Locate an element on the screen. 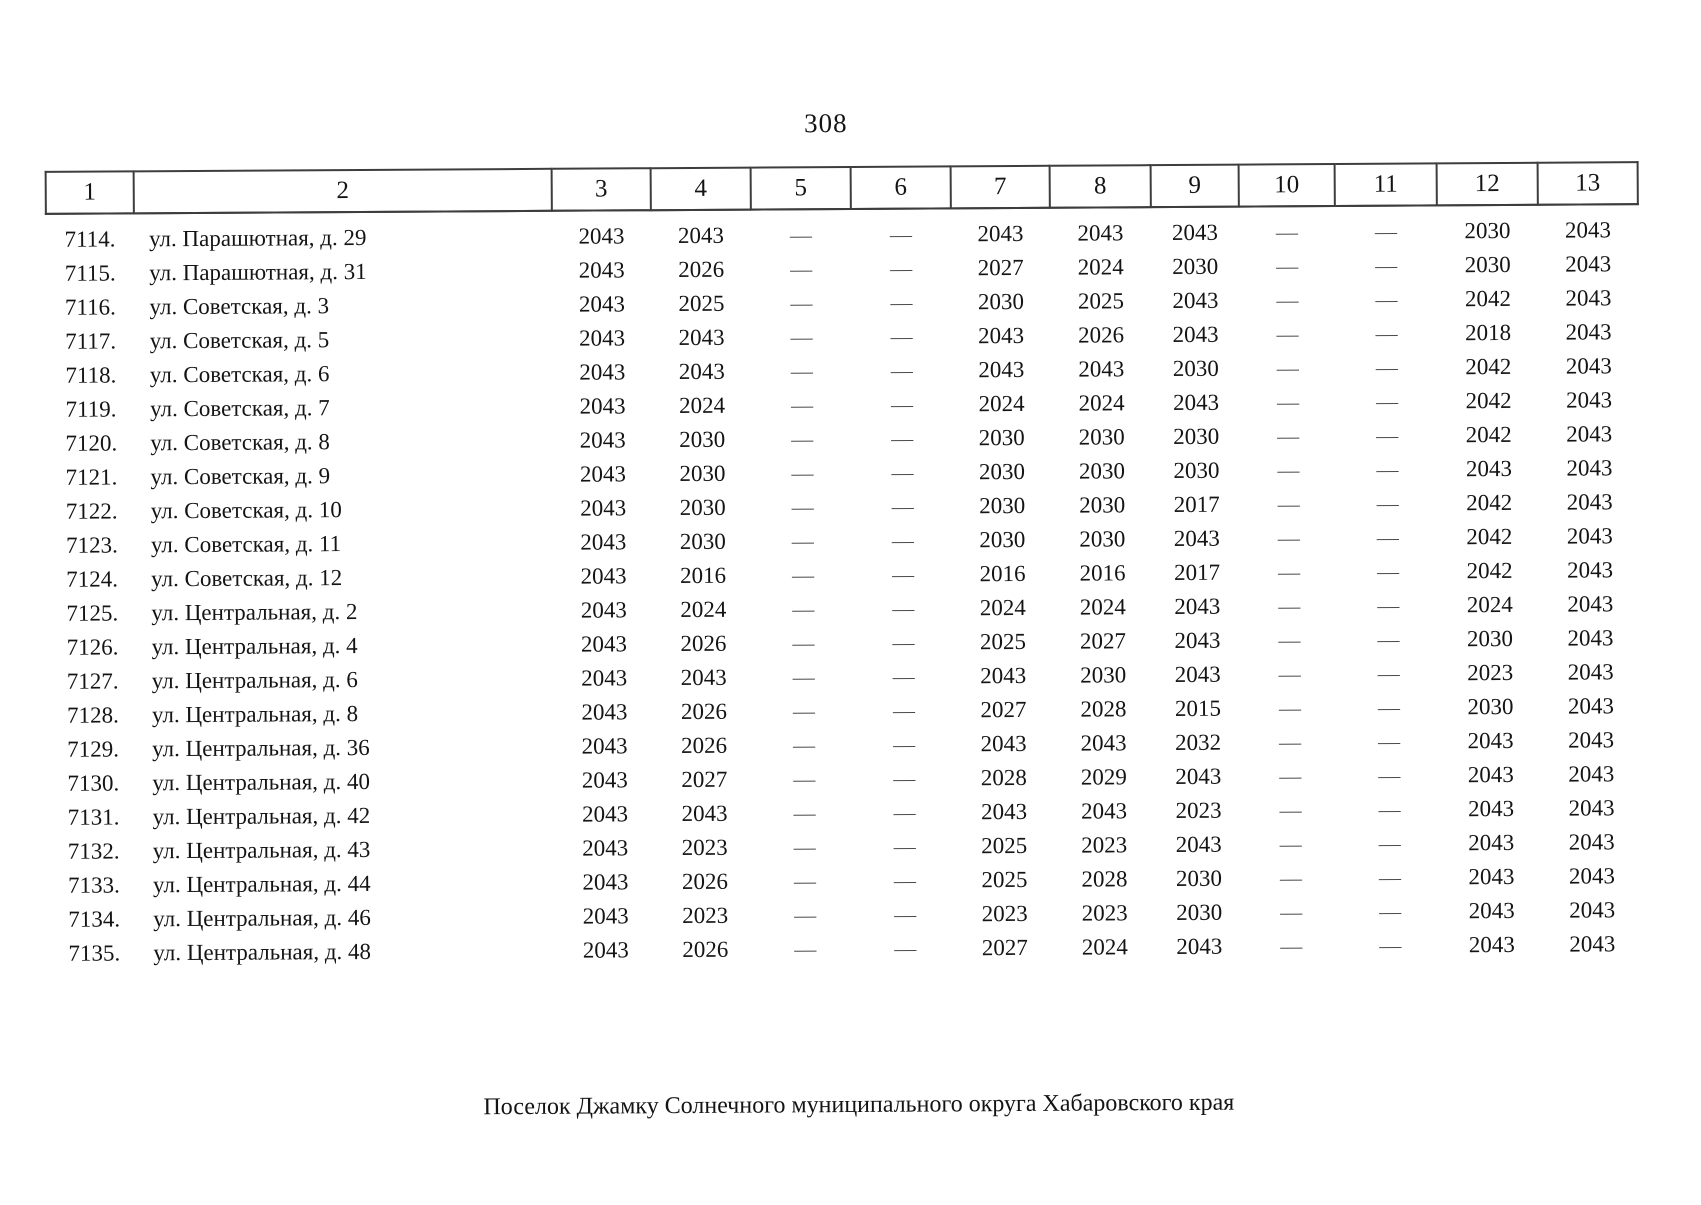 This screenshot has height=1205, width=1701. row-number-cell: 7130. is located at coordinates (93, 783).